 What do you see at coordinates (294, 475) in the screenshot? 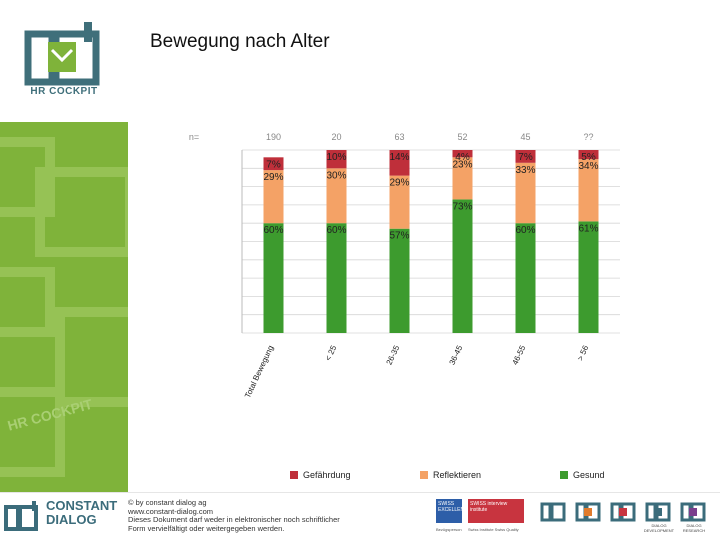
I see `legend-swatch-gefaehrdung` at bounding box center [294, 475].